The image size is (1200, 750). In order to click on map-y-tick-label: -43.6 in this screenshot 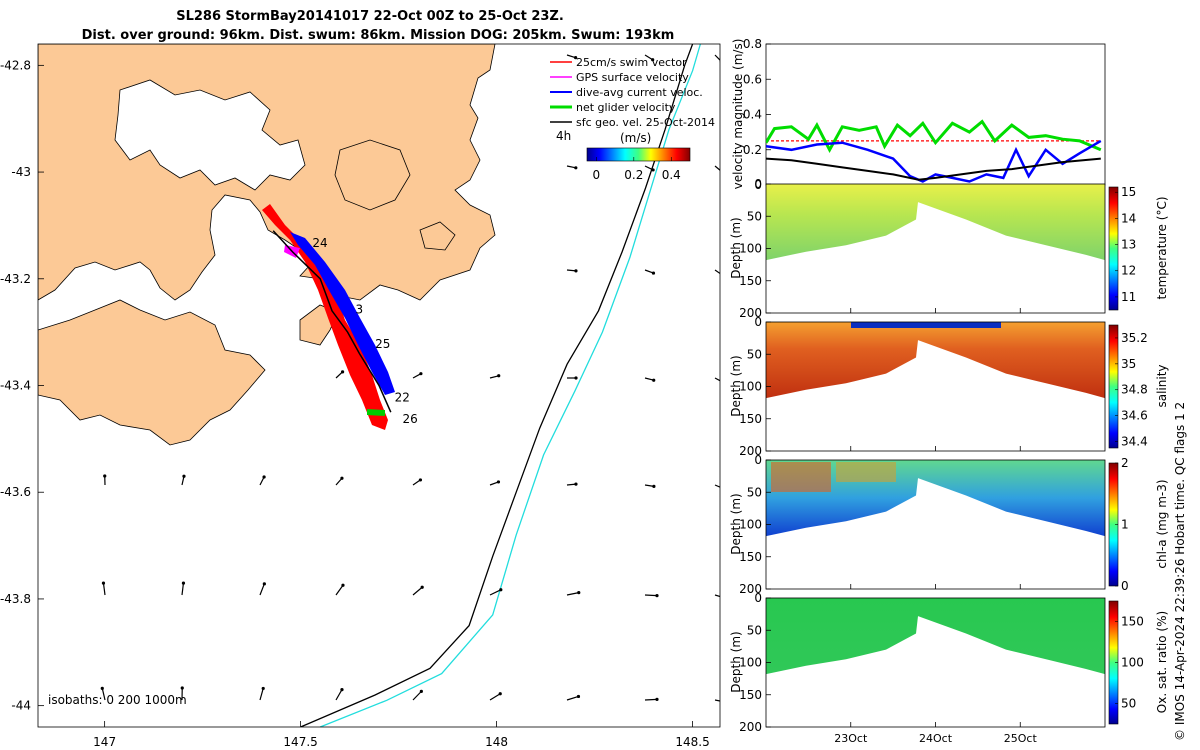, I will do `click(15, 492)`.